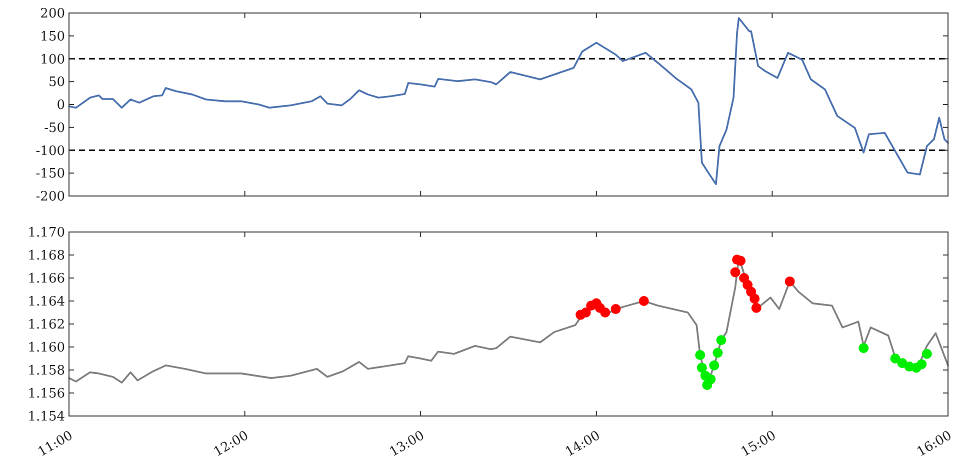 The image size is (956, 468). What do you see at coordinates (46, 325) in the screenshot?
I see `y-tick-label: 1.162` at bounding box center [46, 325].